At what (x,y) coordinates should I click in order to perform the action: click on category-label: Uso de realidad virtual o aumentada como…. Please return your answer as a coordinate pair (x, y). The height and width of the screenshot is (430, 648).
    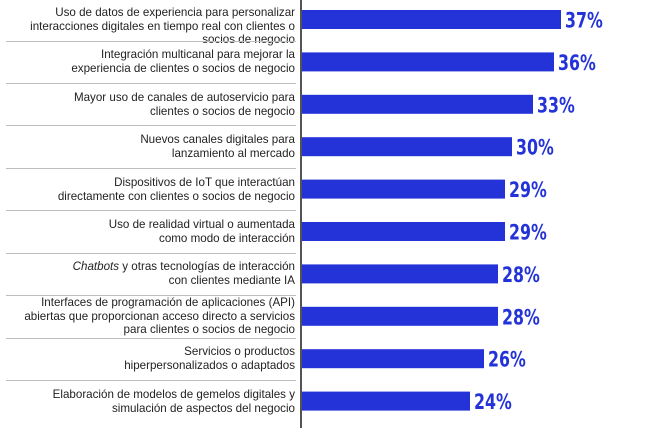
    Looking at the image, I should click on (201, 231).